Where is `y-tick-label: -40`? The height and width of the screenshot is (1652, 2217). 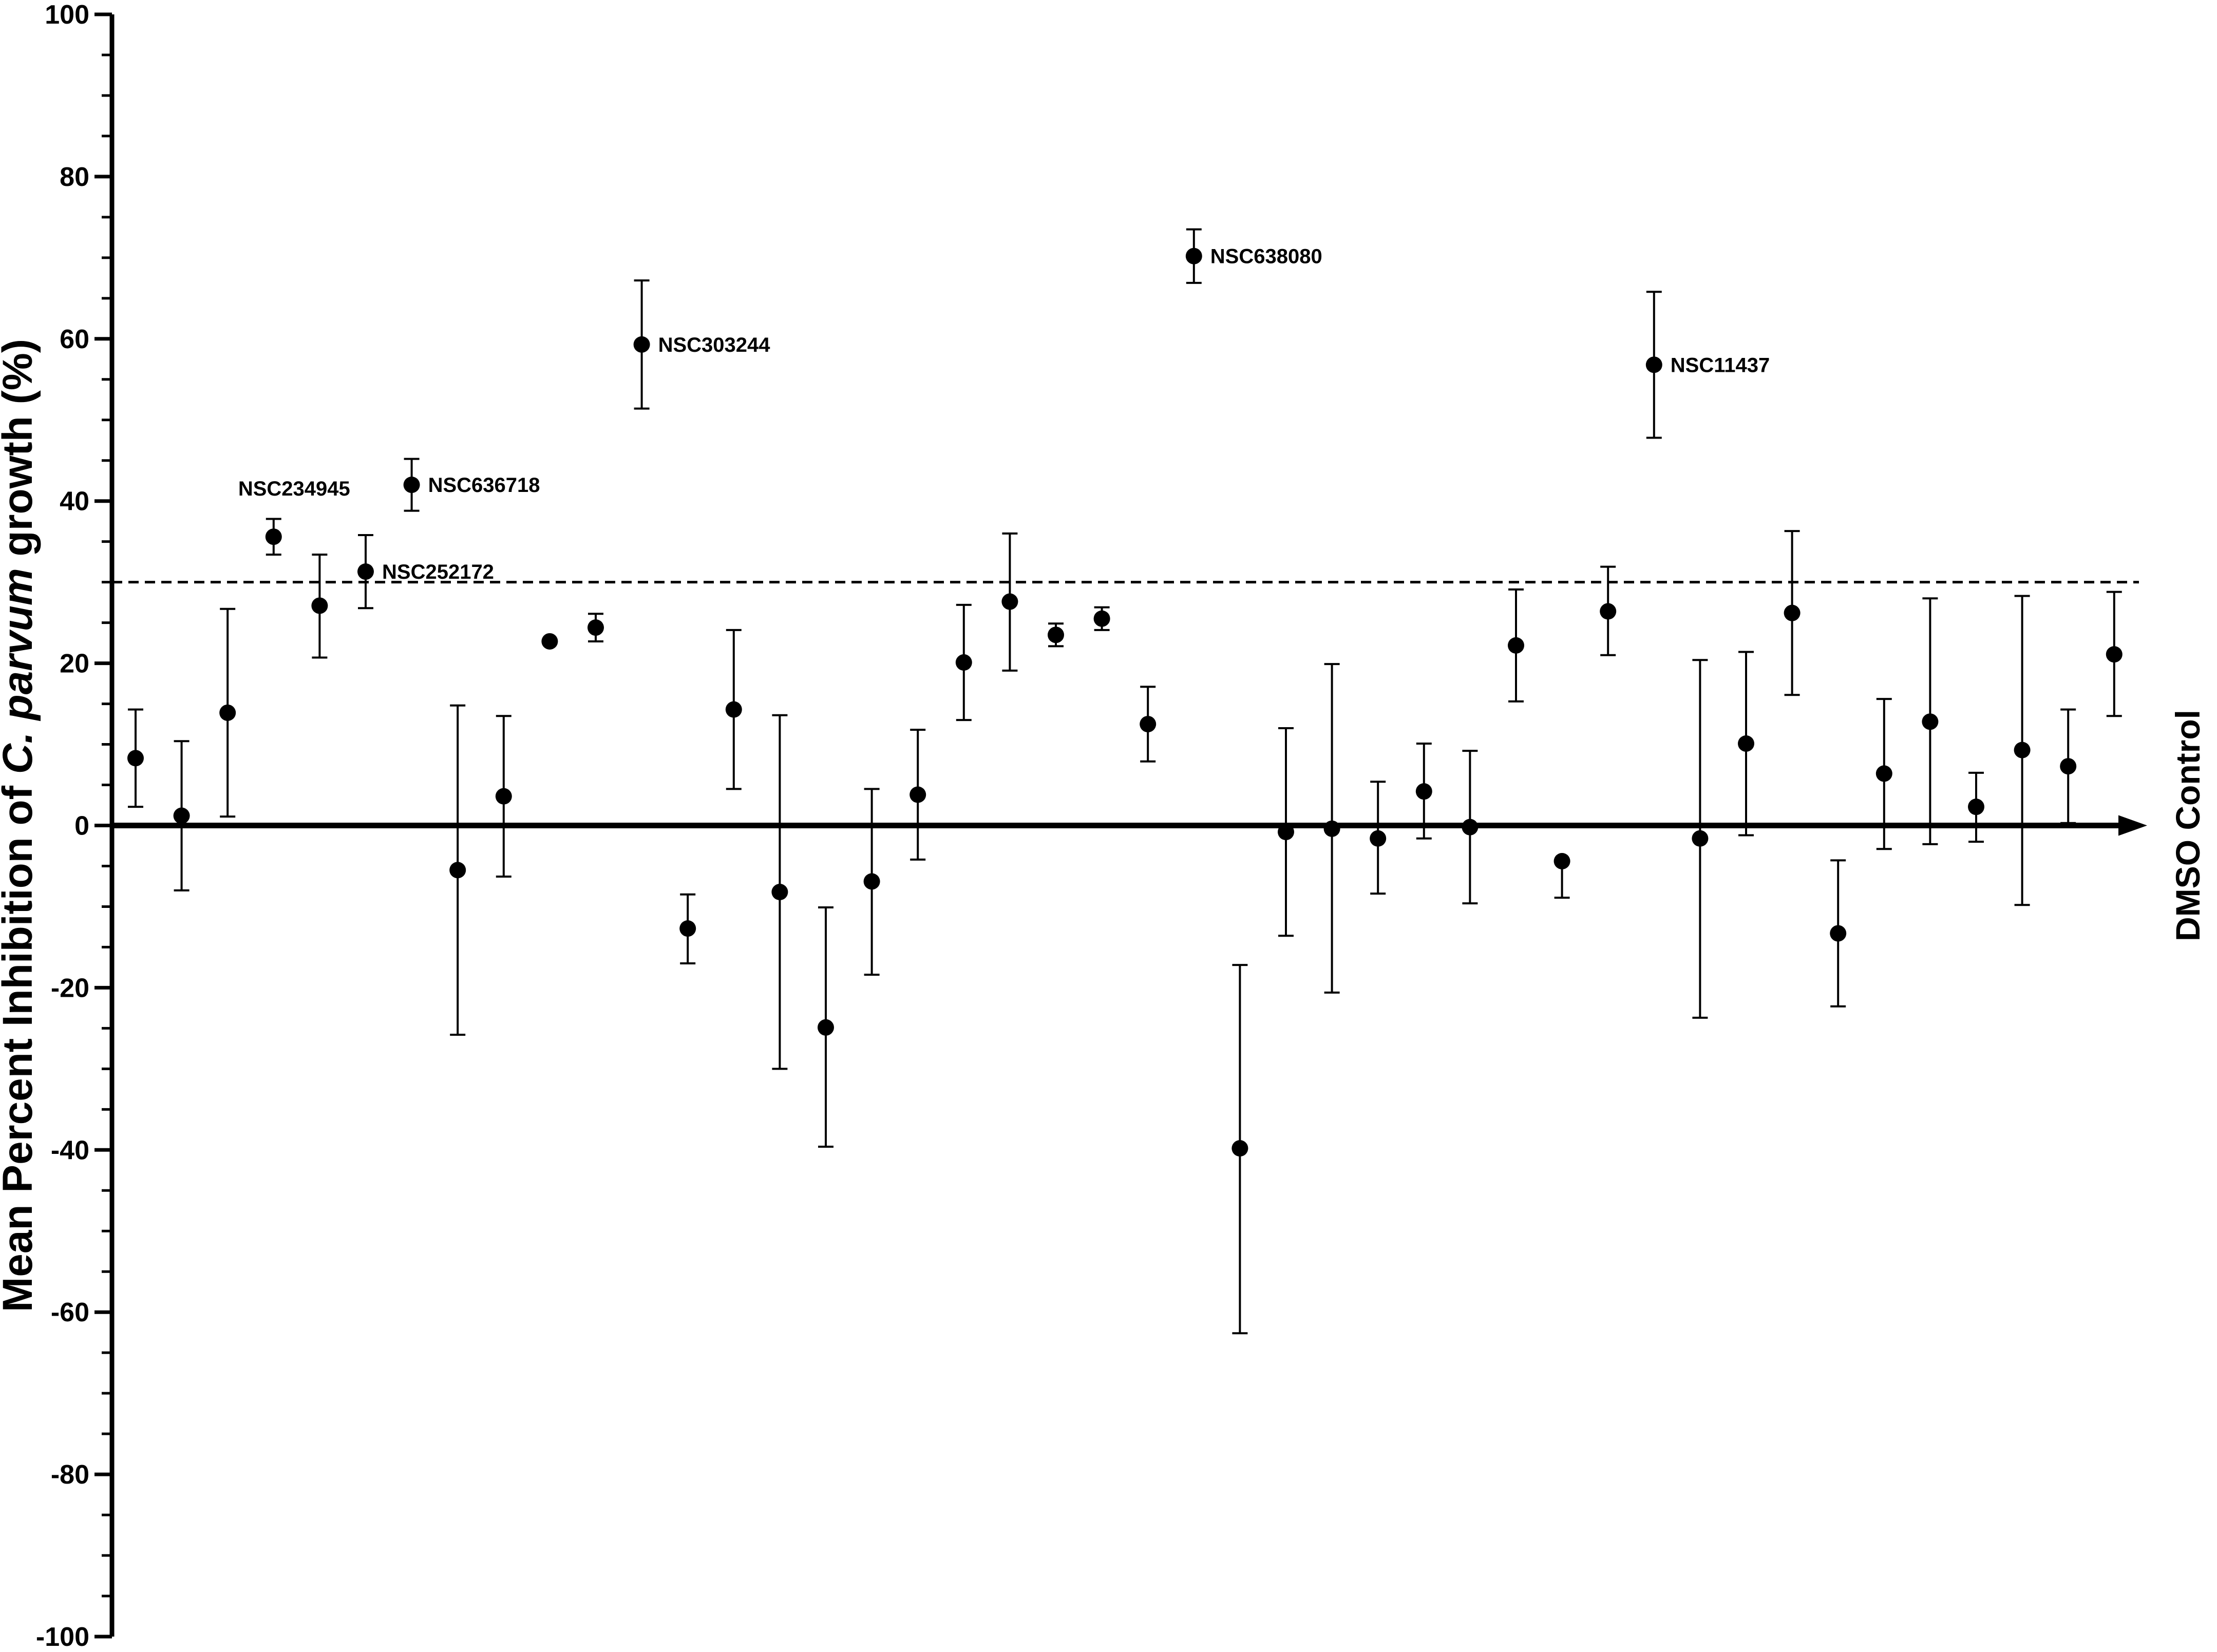
y-tick-label: -40 is located at coordinates (70, 1150).